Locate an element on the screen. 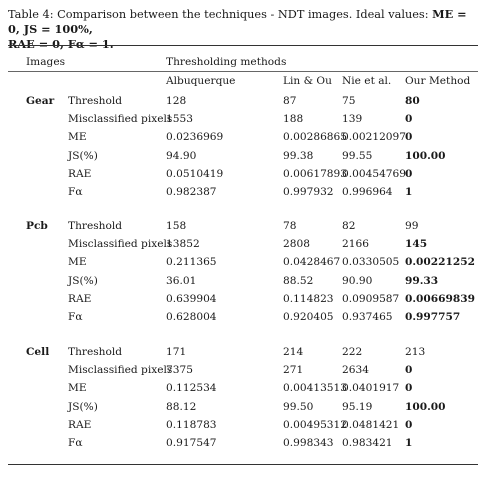 Image resolution: width=486 pixels, height=477 pixels. table-cell: 0.00669839 is located at coordinates (440, 298).